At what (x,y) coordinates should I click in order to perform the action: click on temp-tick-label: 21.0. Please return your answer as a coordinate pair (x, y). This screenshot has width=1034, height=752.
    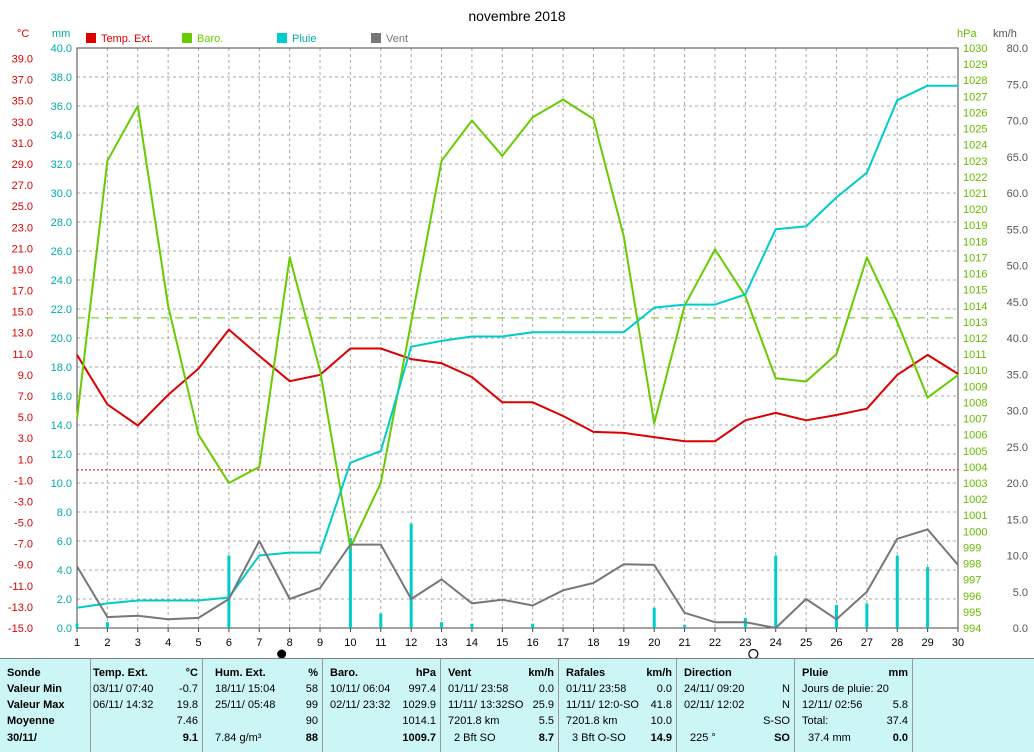
    Looking at the image, I should click on (22, 249).